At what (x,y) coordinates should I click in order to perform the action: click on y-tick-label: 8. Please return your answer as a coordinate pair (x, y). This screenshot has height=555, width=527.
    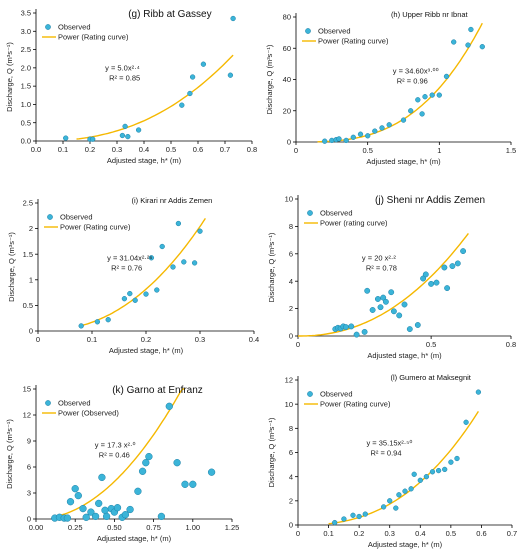
    Looking at the image, I should click on (291, 428).